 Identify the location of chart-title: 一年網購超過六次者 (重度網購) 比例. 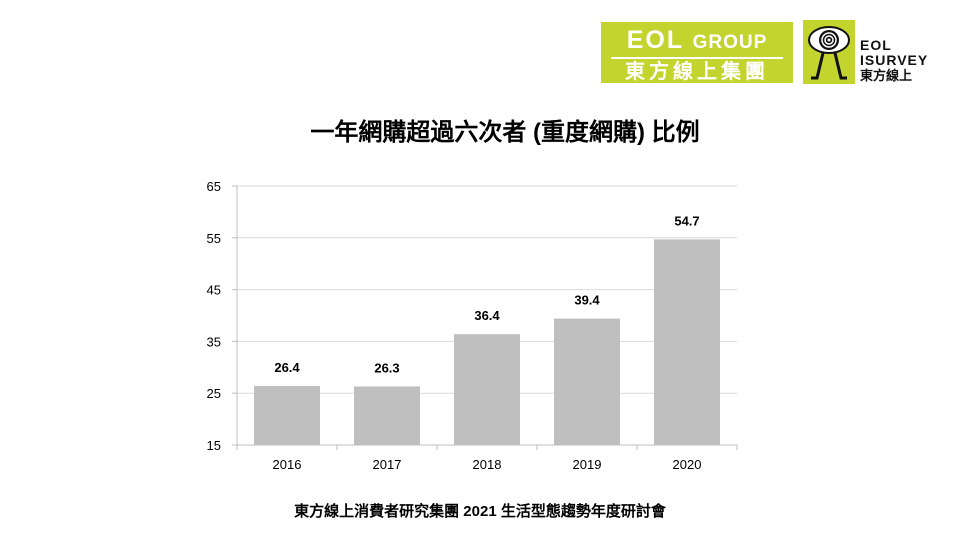
(505, 132).